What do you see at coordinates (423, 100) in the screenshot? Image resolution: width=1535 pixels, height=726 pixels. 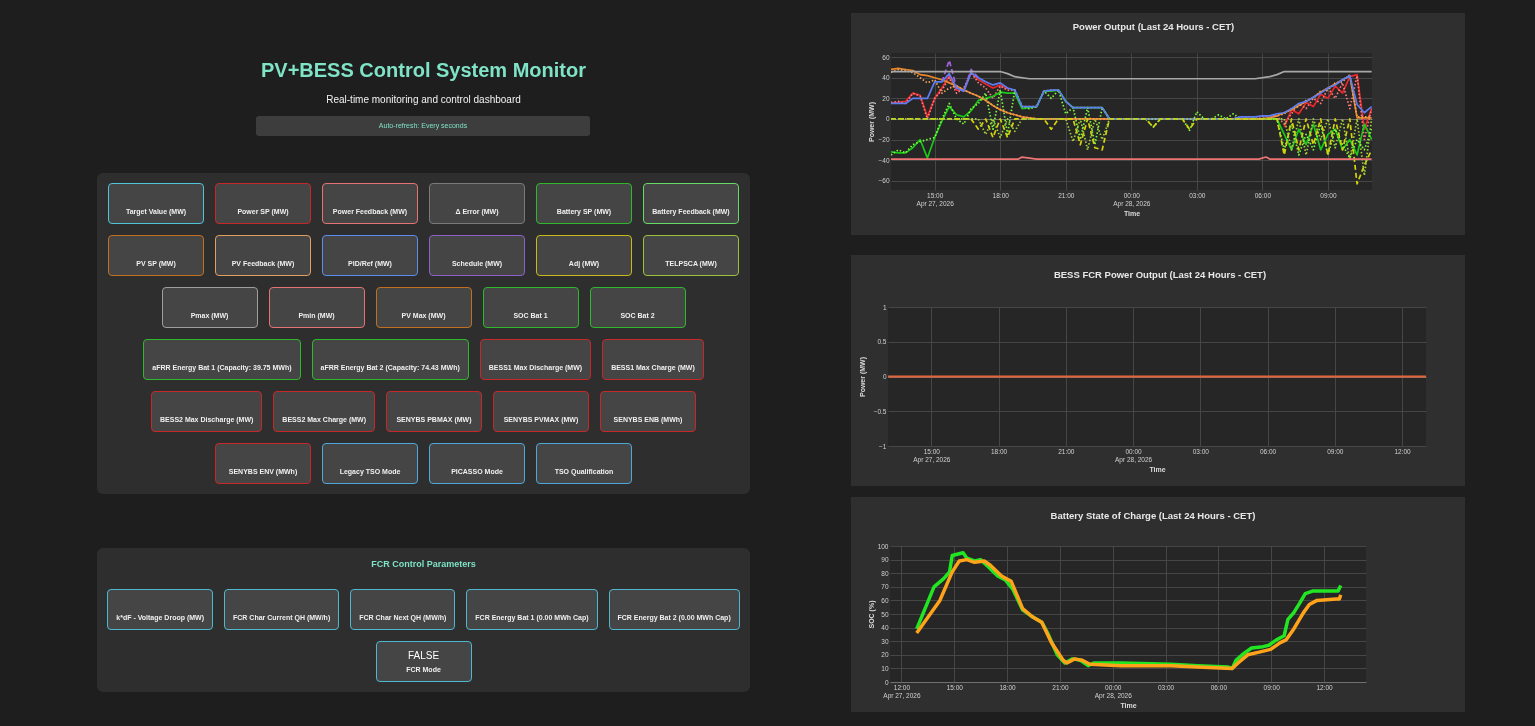 I see `text: Real-time monitoring and control dashboard` at bounding box center [423, 100].